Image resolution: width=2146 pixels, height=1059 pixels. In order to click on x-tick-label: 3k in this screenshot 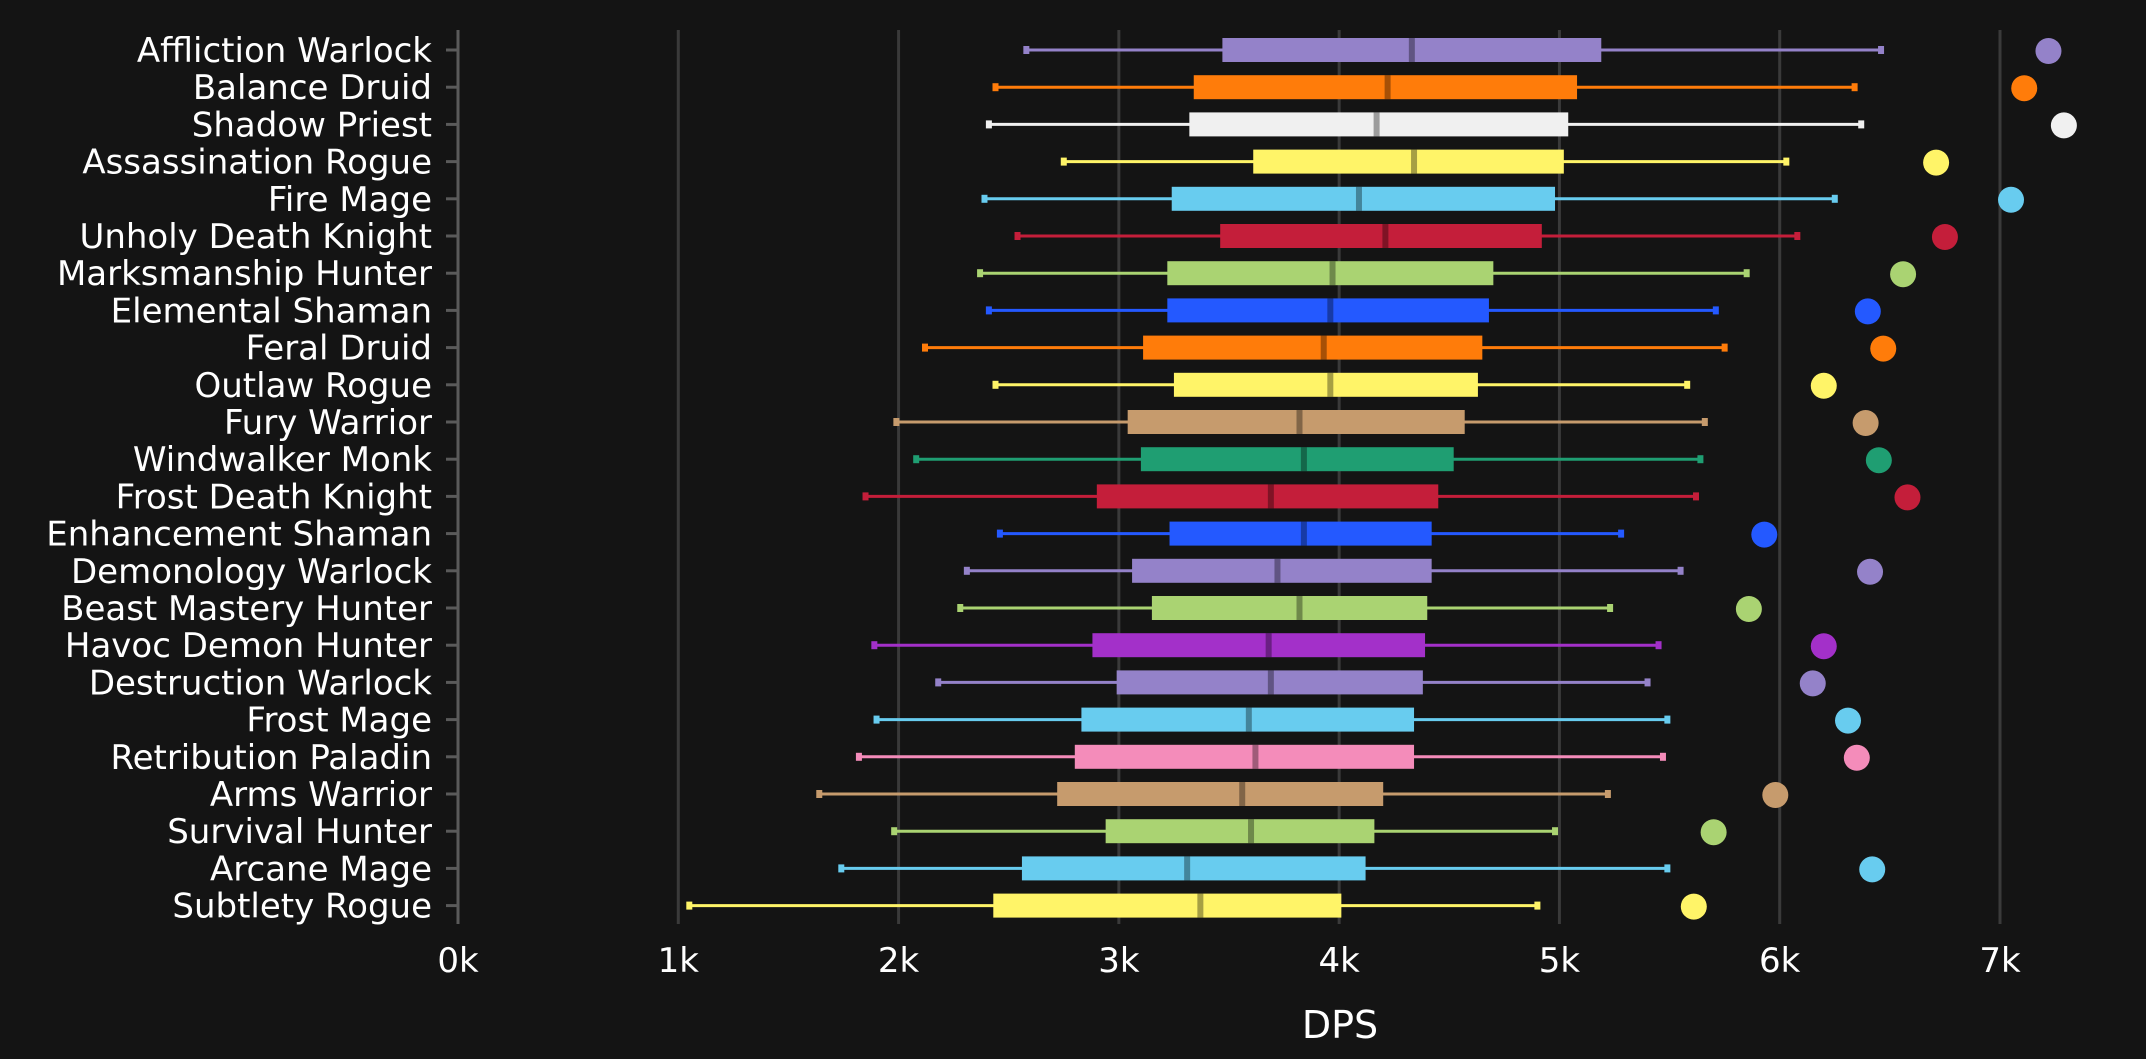, I will do `click(1119, 961)`.